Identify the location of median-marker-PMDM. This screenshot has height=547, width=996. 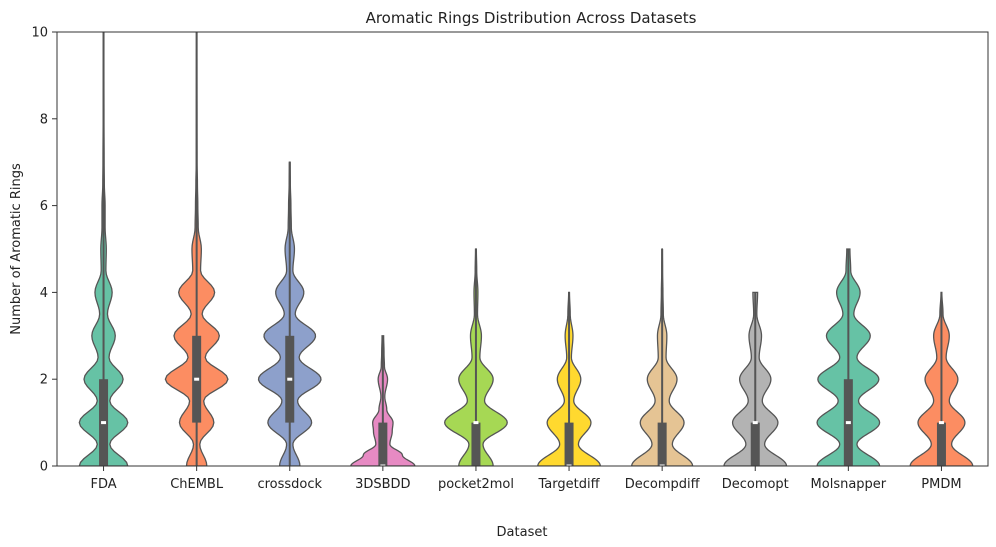
(941, 423).